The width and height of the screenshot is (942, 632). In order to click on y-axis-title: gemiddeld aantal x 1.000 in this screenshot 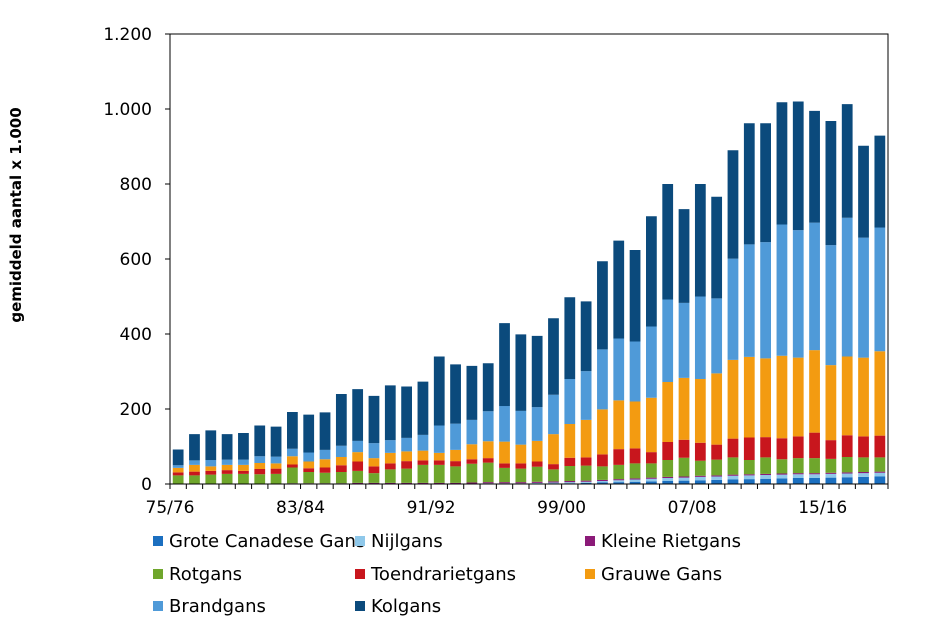, I will do `click(16, 214)`.